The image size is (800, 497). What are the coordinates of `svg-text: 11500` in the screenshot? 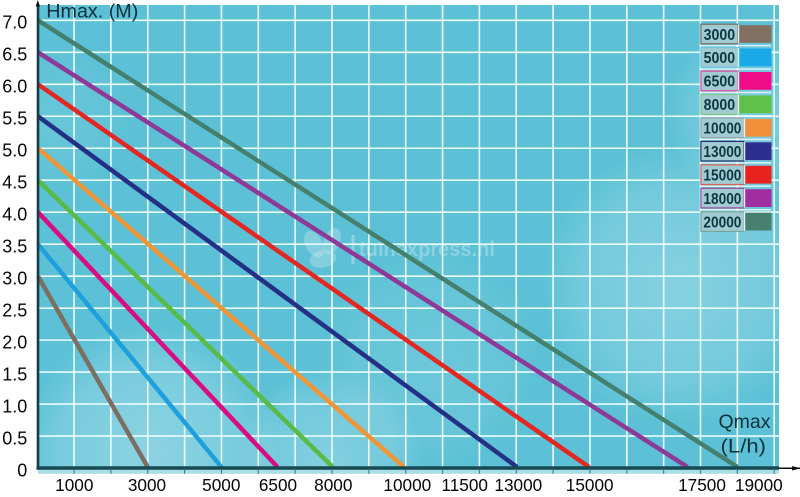 It's located at (464, 483).